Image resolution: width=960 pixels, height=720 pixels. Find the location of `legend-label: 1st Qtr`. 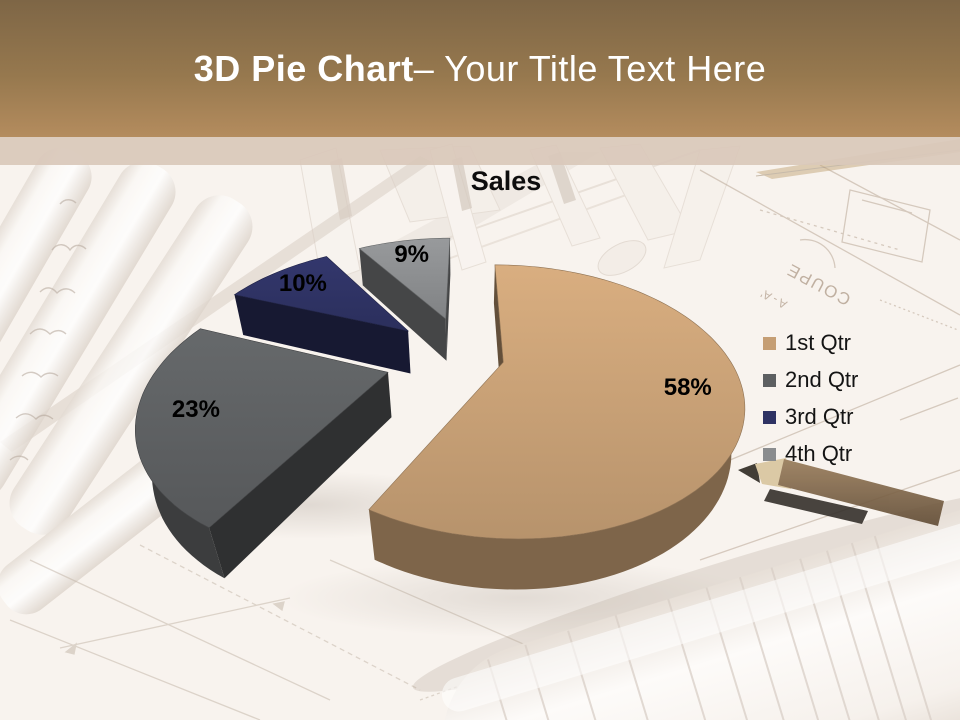

legend-label: 1st Qtr is located at coordinates (818, 342).